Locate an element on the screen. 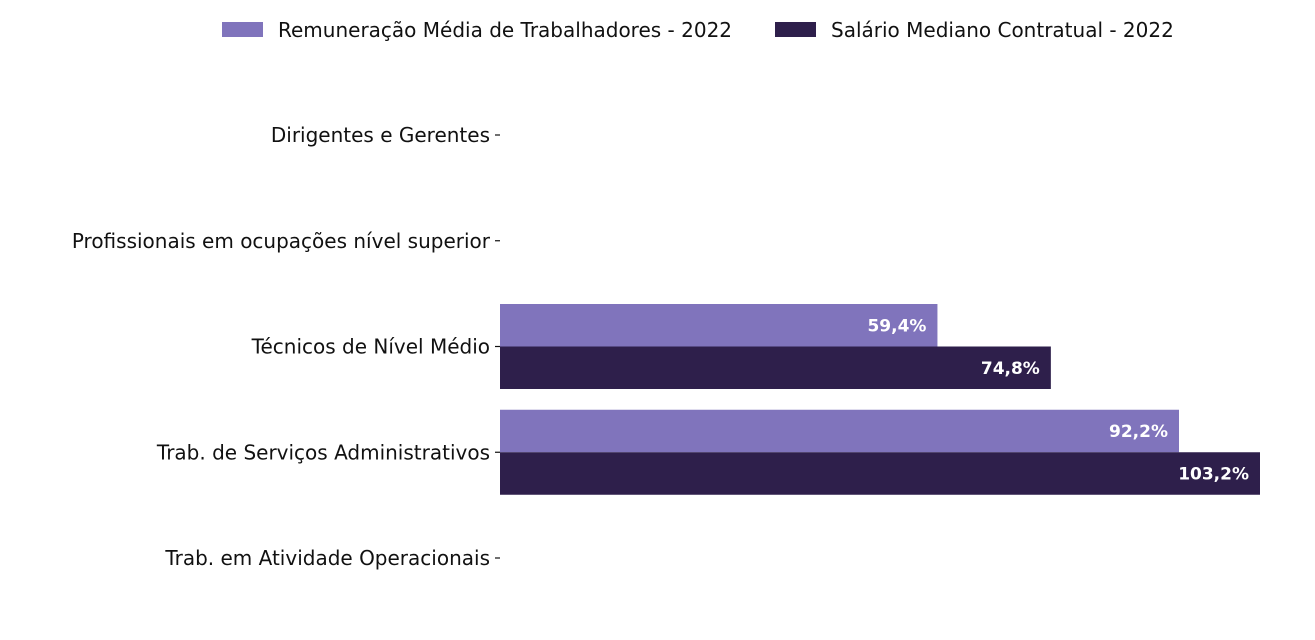 This screenshot has width=1315, height=640. data-label-series2-cat3: 74,8% is located at coordinates (1010, 369).